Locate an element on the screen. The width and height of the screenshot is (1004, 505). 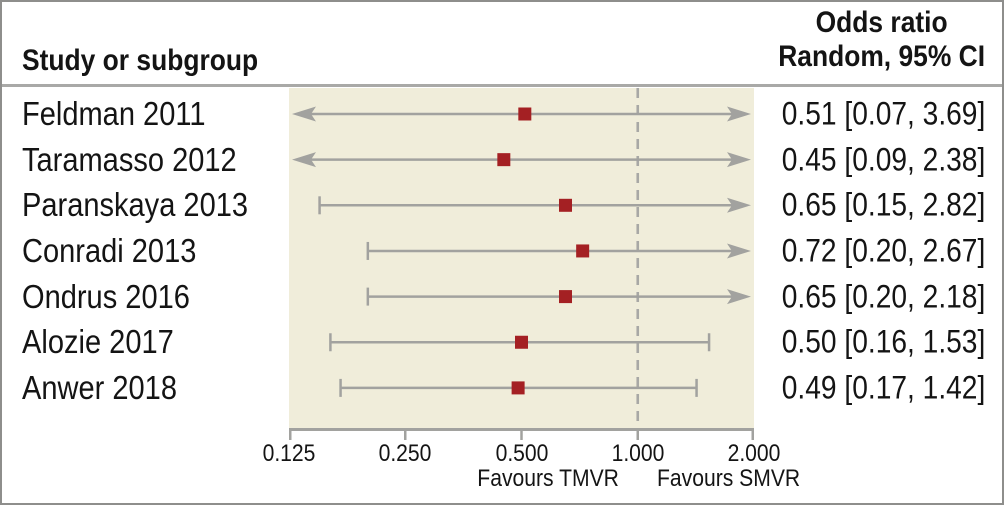
column-header-study: Study or subgroup is located at coordinates (140, 60).